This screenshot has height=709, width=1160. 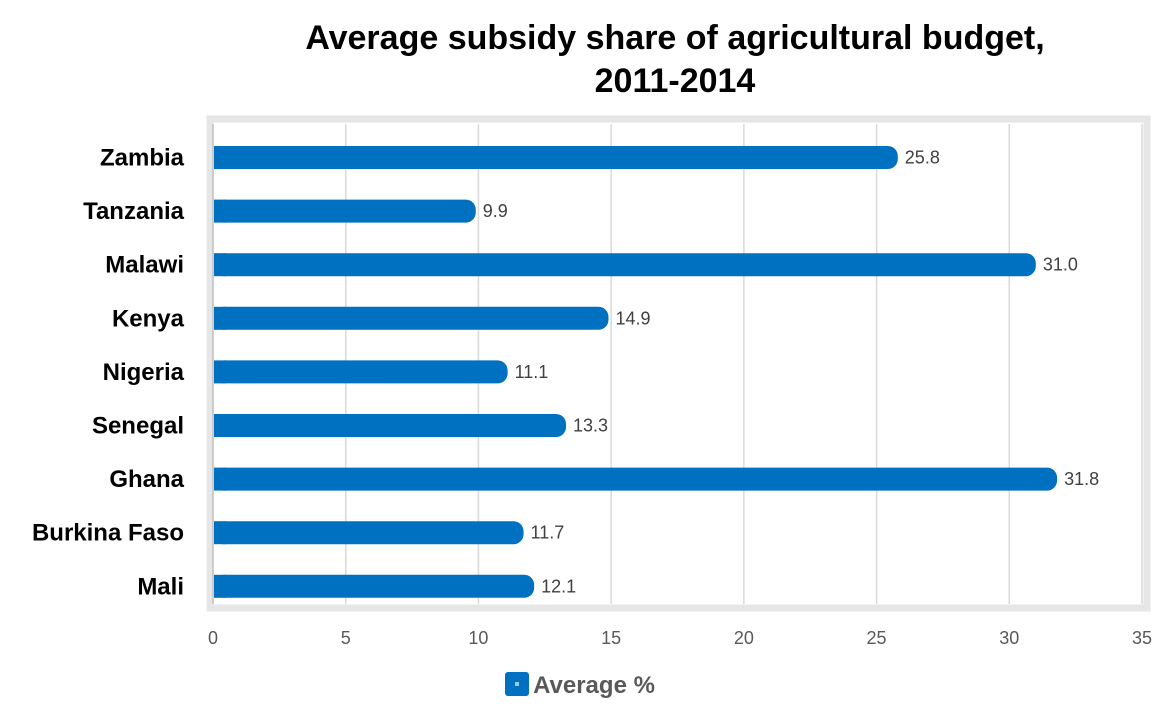 What do you see at coordinates (632, 318) in the screenshot?
I see `data-label: 14.9` at bounding box center [632, 318].